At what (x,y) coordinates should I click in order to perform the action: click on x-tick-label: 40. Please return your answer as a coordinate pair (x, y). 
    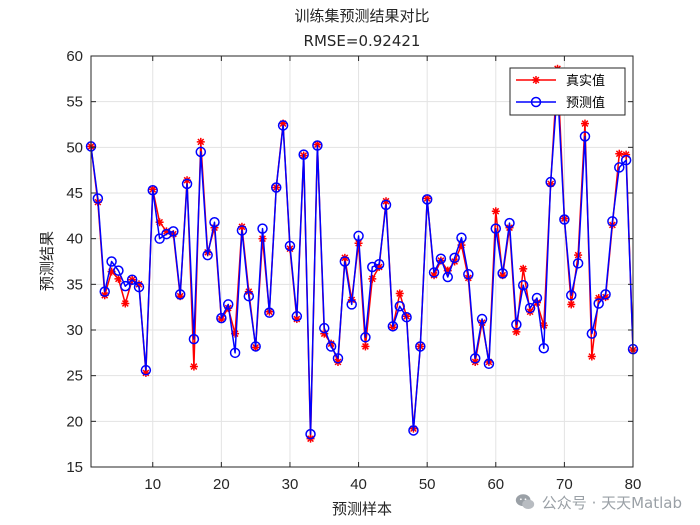
    Looking at the image, I should click on (358, 484).